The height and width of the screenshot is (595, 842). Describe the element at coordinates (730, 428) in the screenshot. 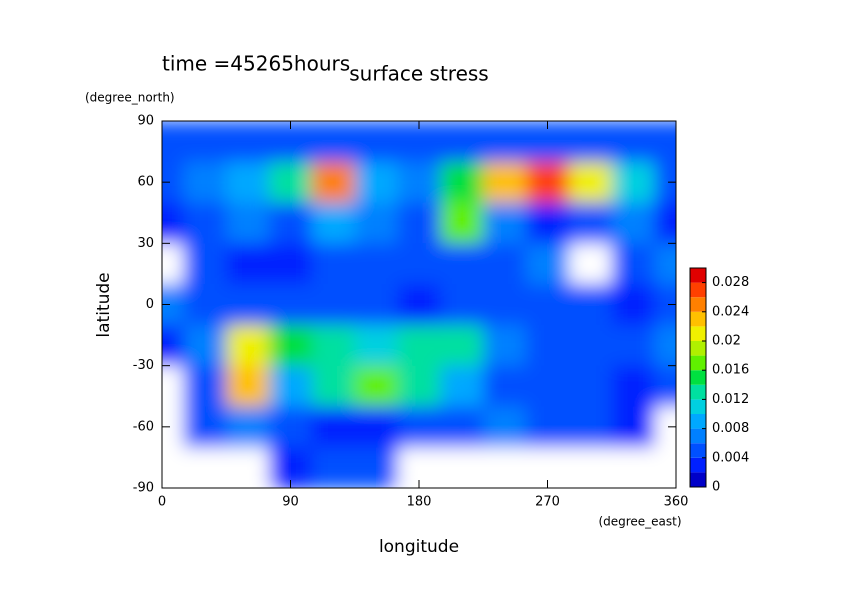

I see `colorbar-tick-label: 0.008` at that location.